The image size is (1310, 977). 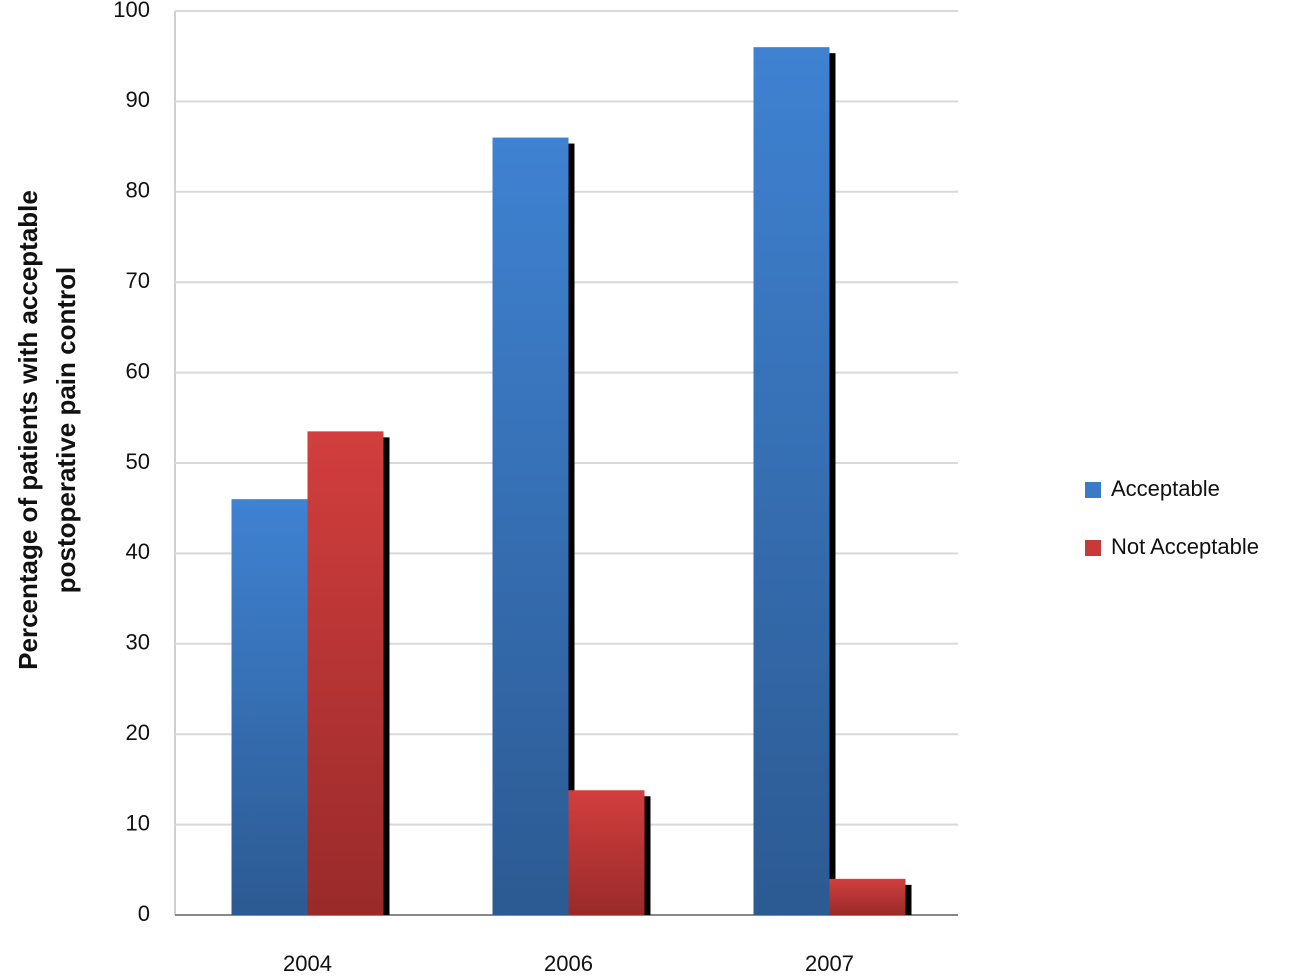 I want to click on x-tick-label: 2006, so click(x=568, y=963).